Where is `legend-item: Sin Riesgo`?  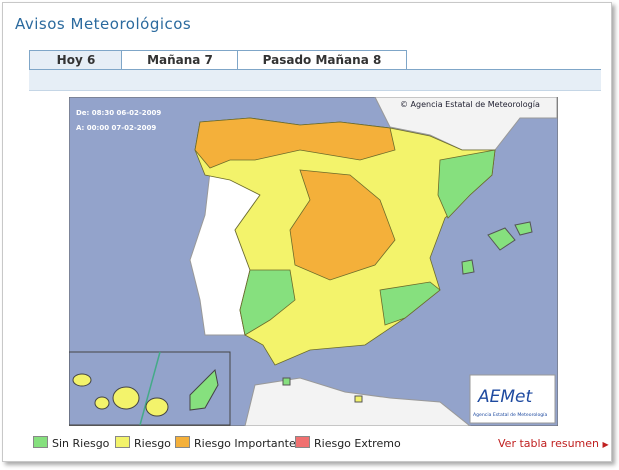 legend-item: Sin Riesgo is located at coordinates (71, 443).